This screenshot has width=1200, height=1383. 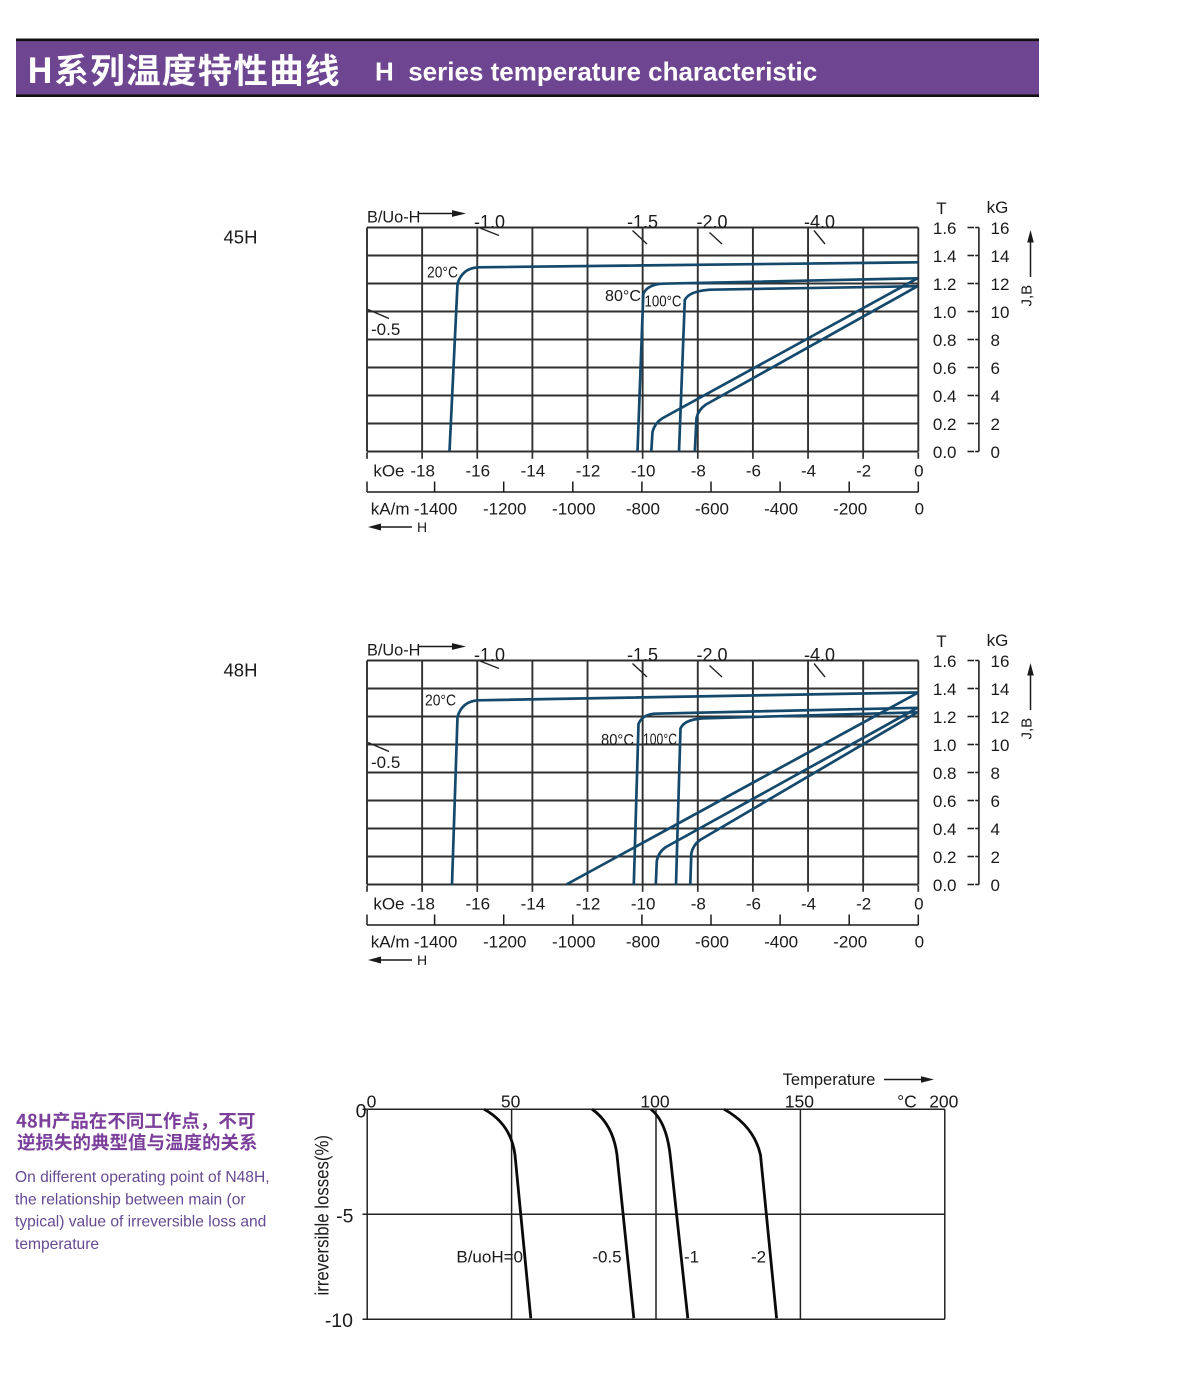 What do you see at coordinates (945, 312) in the screenshot?
I see `svg-text: 1.0` at bounding box center [945, 312].